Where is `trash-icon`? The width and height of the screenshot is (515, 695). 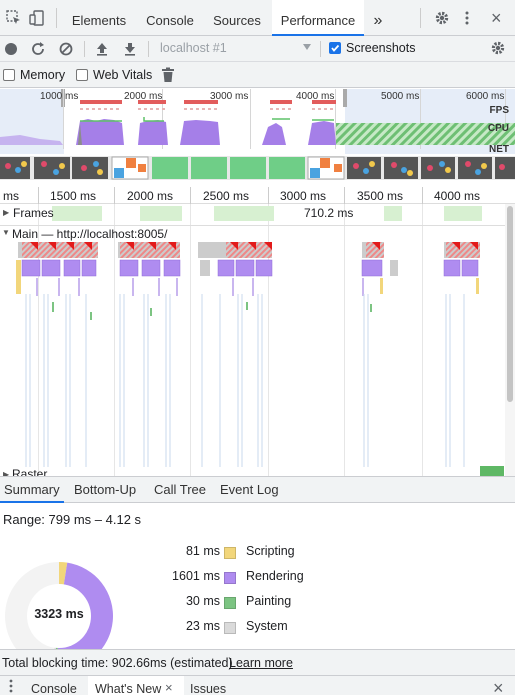
trash-icon is located at coordinates (168, 76).